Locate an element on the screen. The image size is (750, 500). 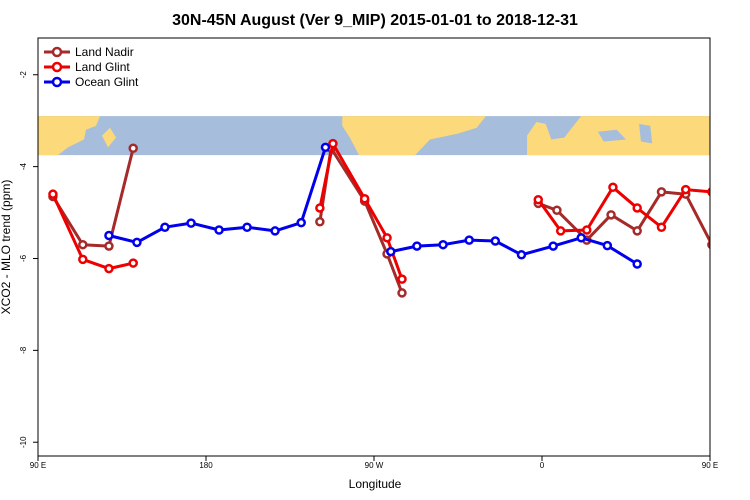
sea-caspian is located at coordinates (646, 133).